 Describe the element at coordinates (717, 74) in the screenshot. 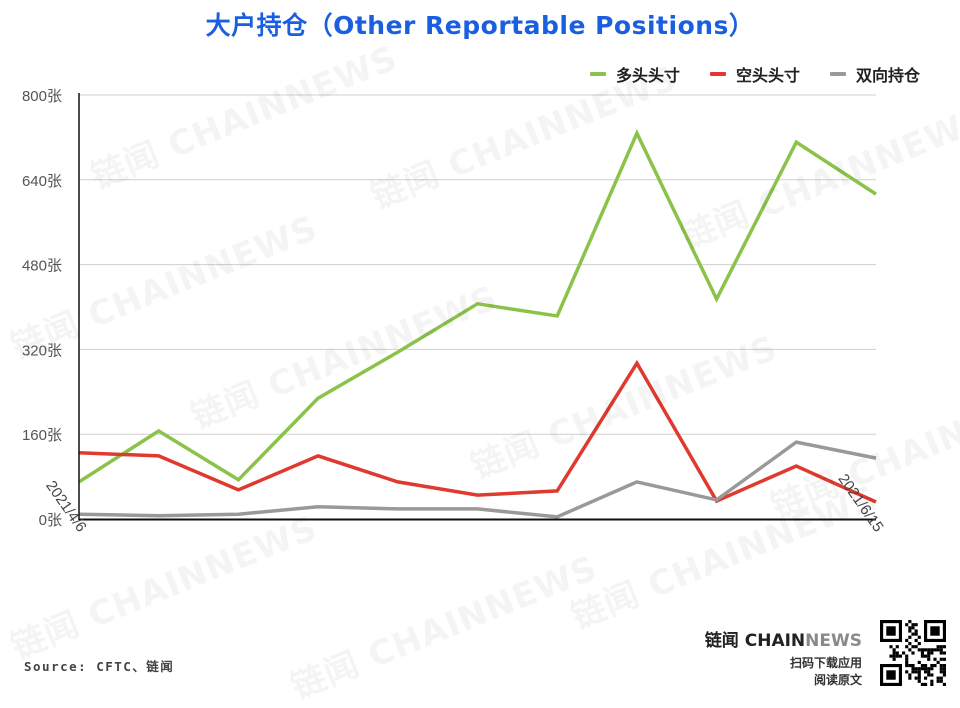

I see `legend-swatch-short-icon` at that location.